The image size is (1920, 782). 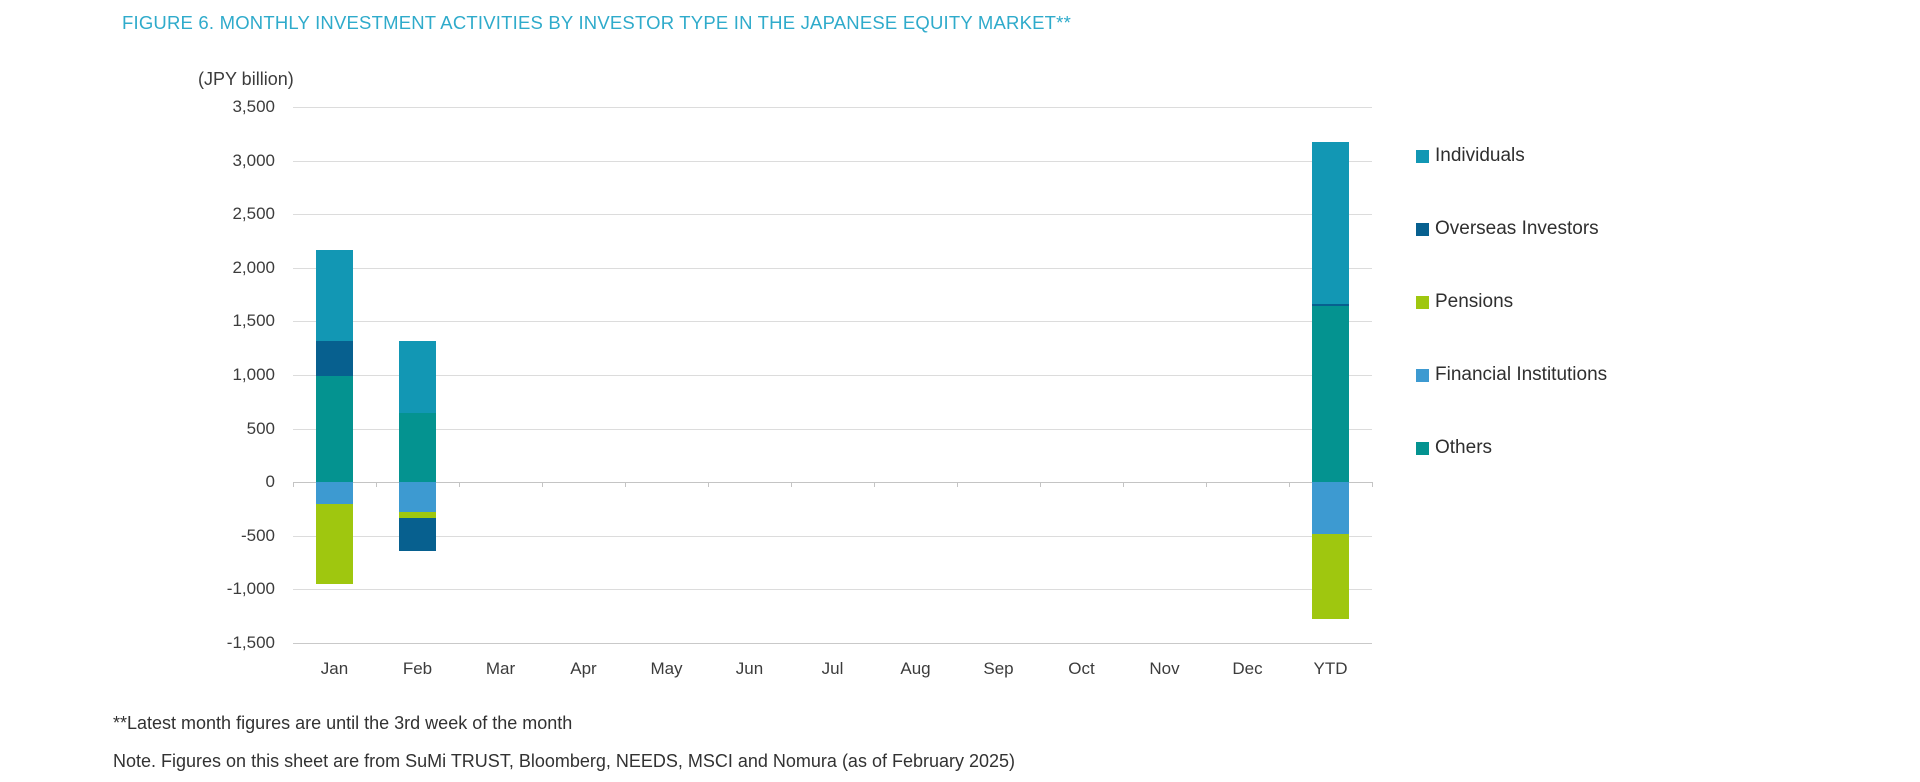 I want to click on y-tick-label: 0, so click(x=270, y=482).